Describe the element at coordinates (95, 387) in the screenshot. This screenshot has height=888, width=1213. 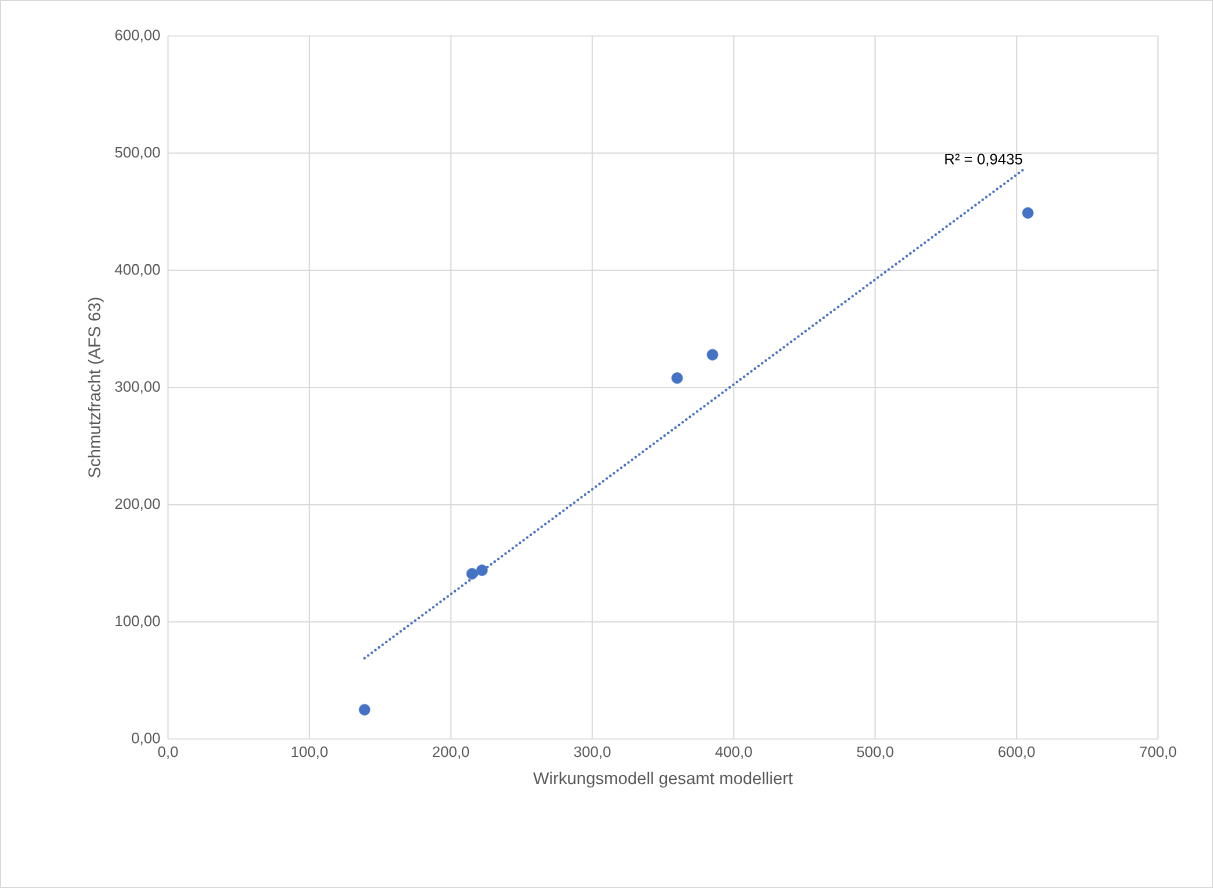
I see `y-axis-title: Schmutzfracht (AFS 63)` at that location.